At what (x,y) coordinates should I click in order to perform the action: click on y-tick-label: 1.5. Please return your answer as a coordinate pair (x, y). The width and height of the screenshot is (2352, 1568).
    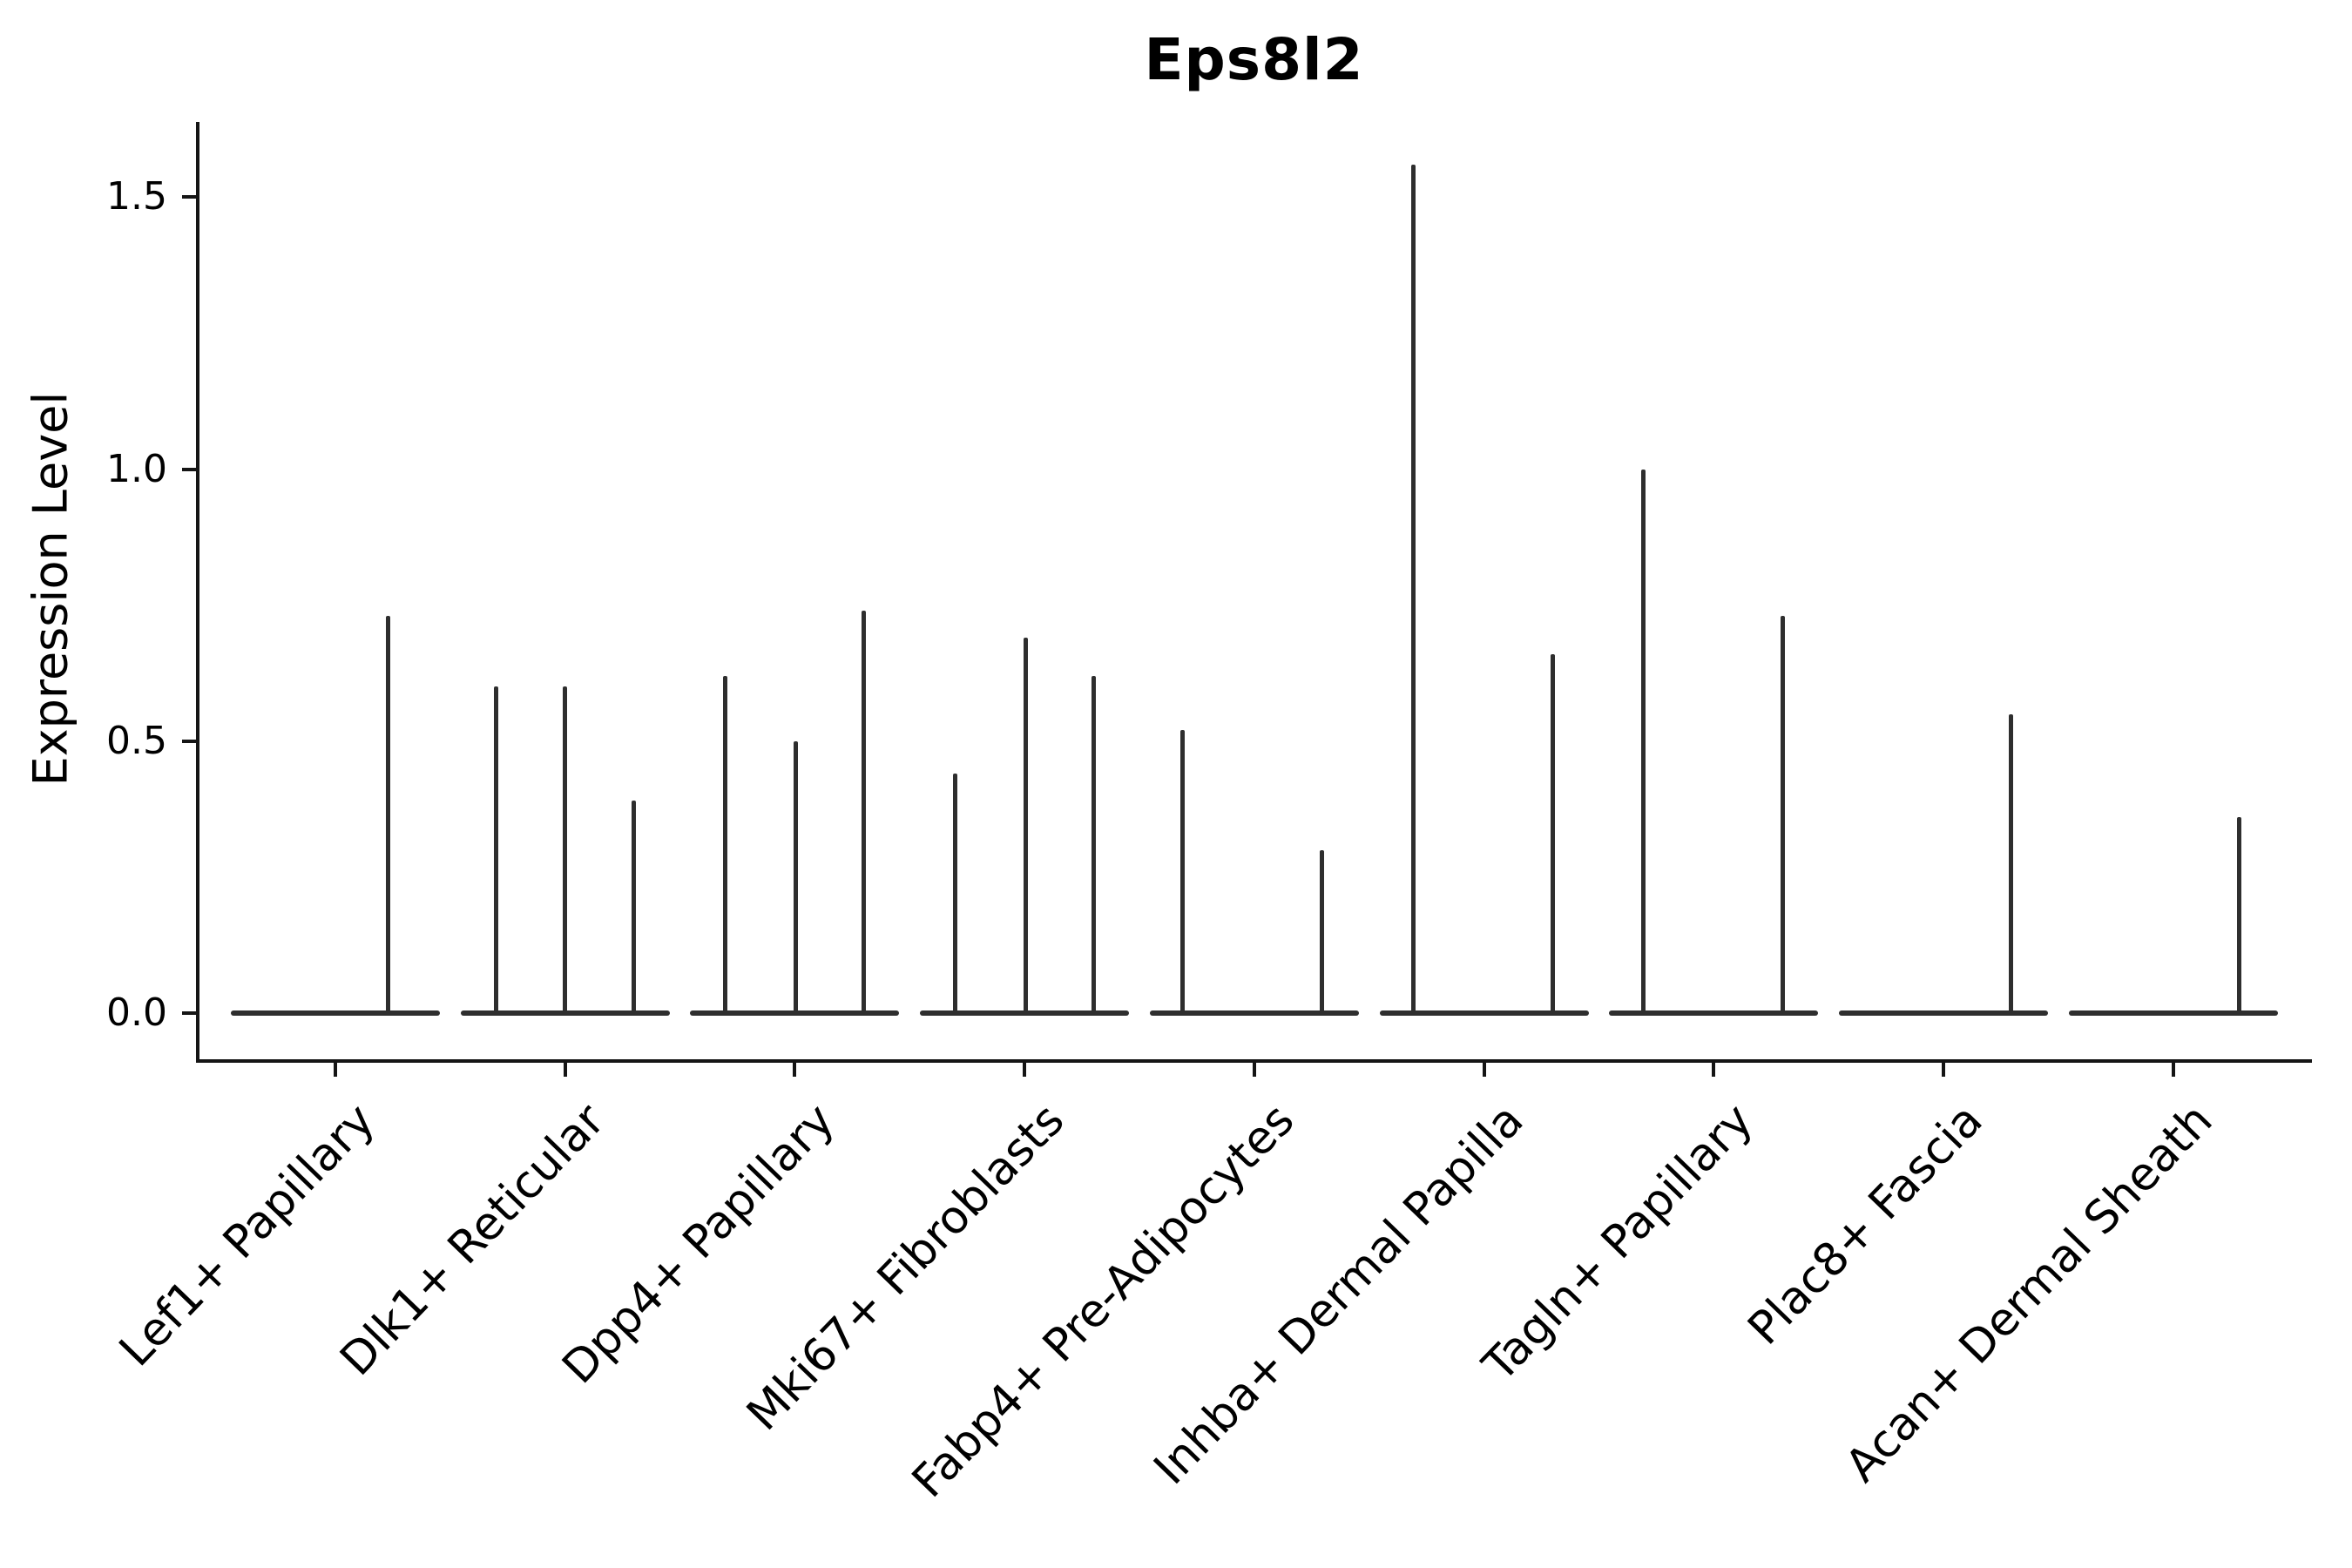
    Looking at the image, I should click on (136, 197).